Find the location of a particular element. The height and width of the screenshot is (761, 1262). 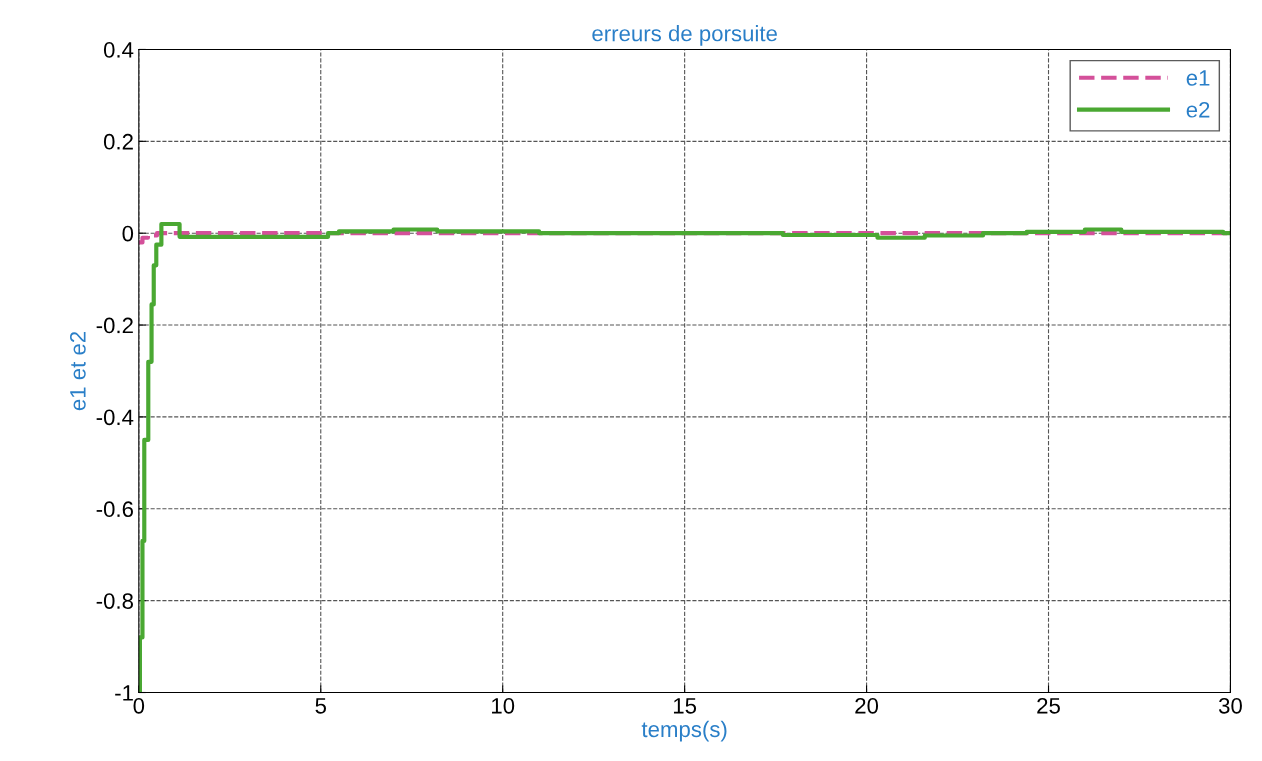

legend-label: e1 is located at coordinates (1198, 78).